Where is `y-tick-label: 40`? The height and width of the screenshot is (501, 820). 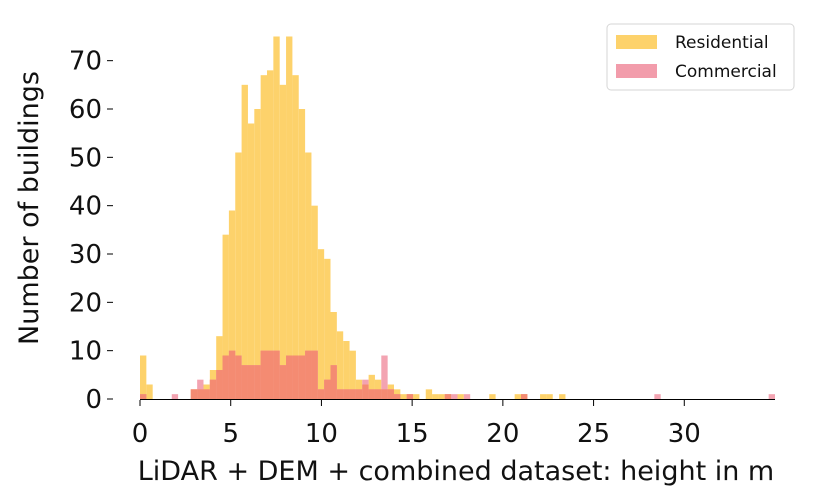 y-tick-label: 40 is located at coordinates (85, 207).